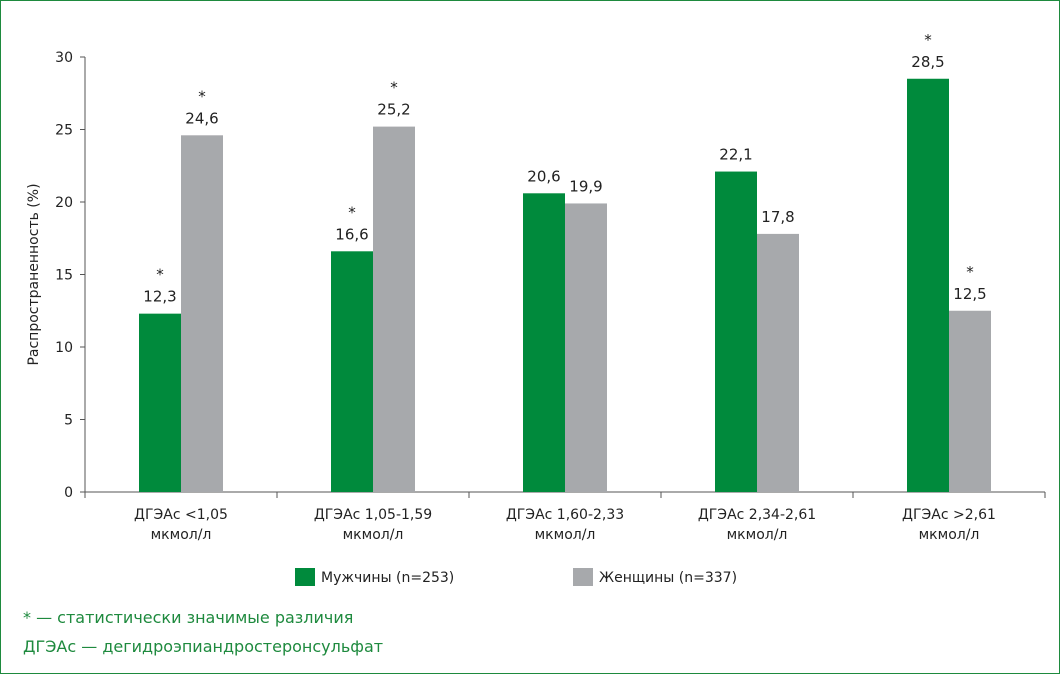 The image size is (1062, 676). What do you see at coordinates (585, 186) in the screenshot?
I see `data-label: 19,9` at bounding box center [585, 186].